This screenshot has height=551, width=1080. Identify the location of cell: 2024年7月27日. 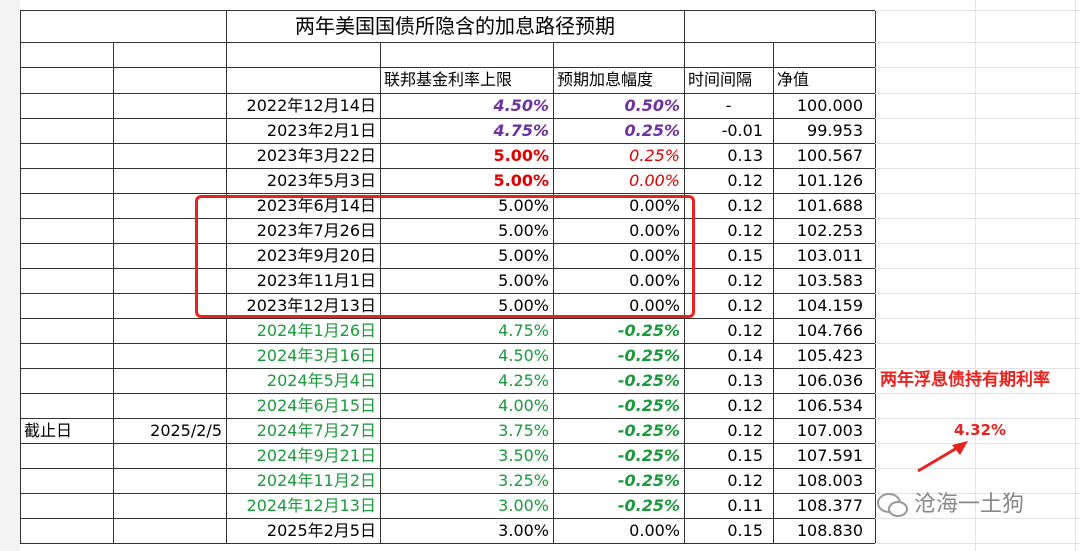
(316, 430).